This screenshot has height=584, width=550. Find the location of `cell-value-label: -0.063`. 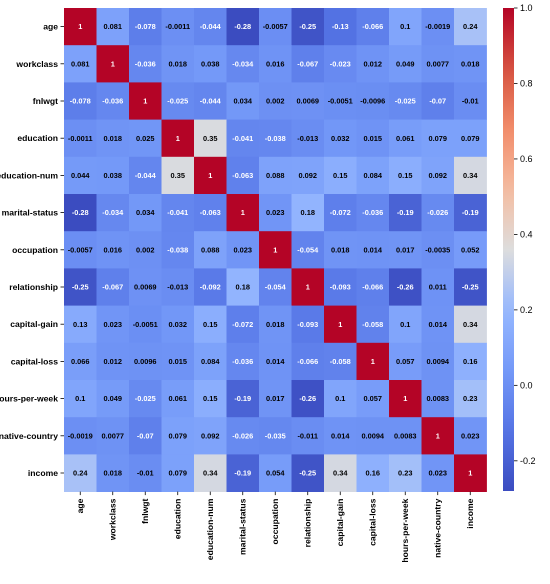

cell-value-label: -0.063 is located at coordinates (210, 212).